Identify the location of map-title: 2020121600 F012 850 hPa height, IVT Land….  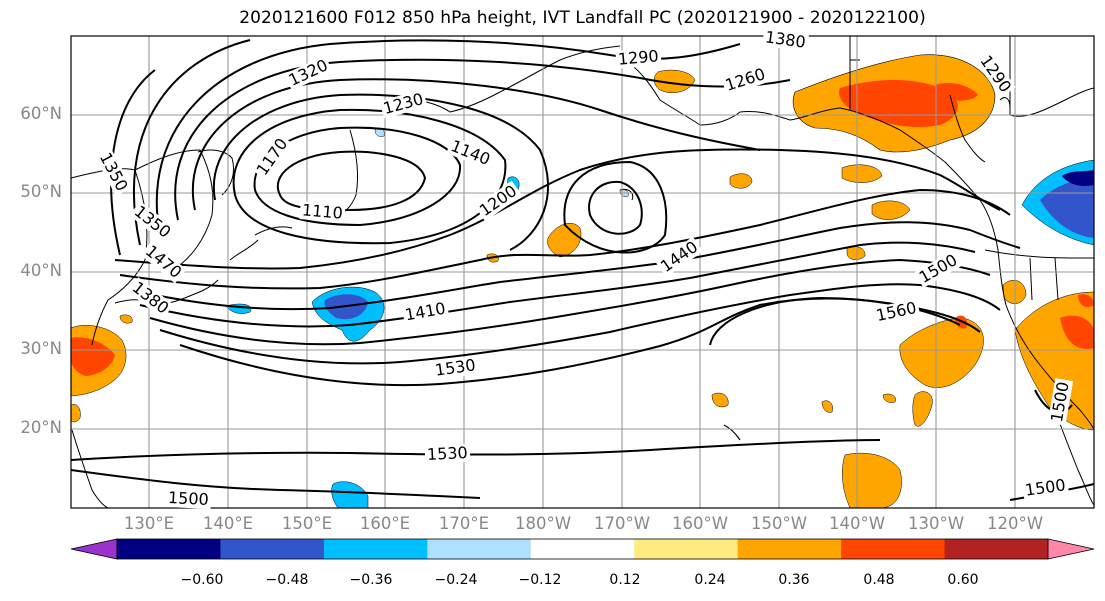
(582, 18).